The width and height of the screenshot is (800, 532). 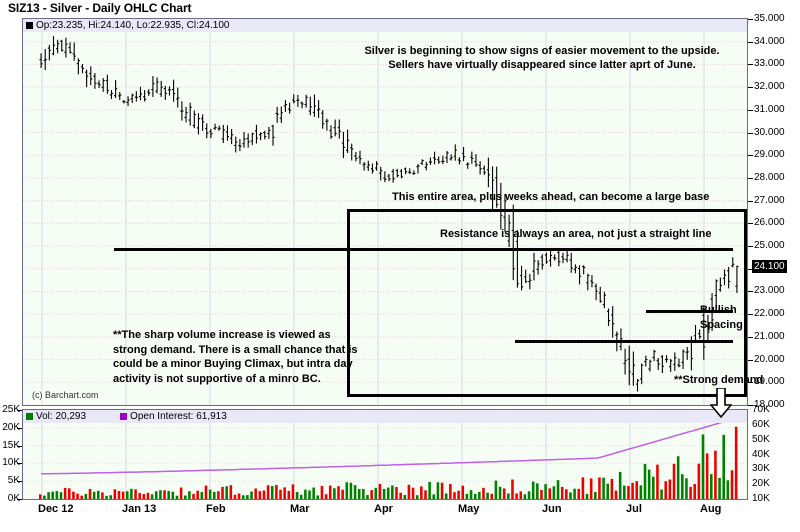 What do you see at coordinates (769, 109) in the screenshot?
I see `price-axis-tick-label: 31.000` at bounding box center [769, 109].